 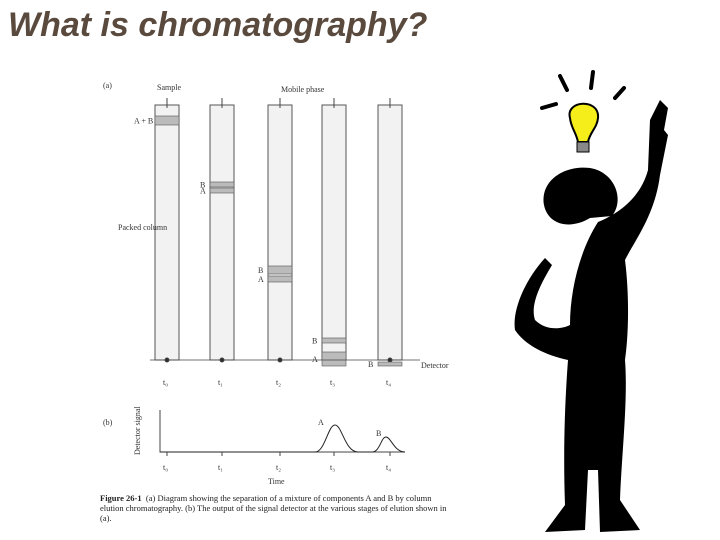 What do you see at coordinates (107, 85) in the screenshot?
I see `panel-label: (a)` at bounding box center [107, 85].